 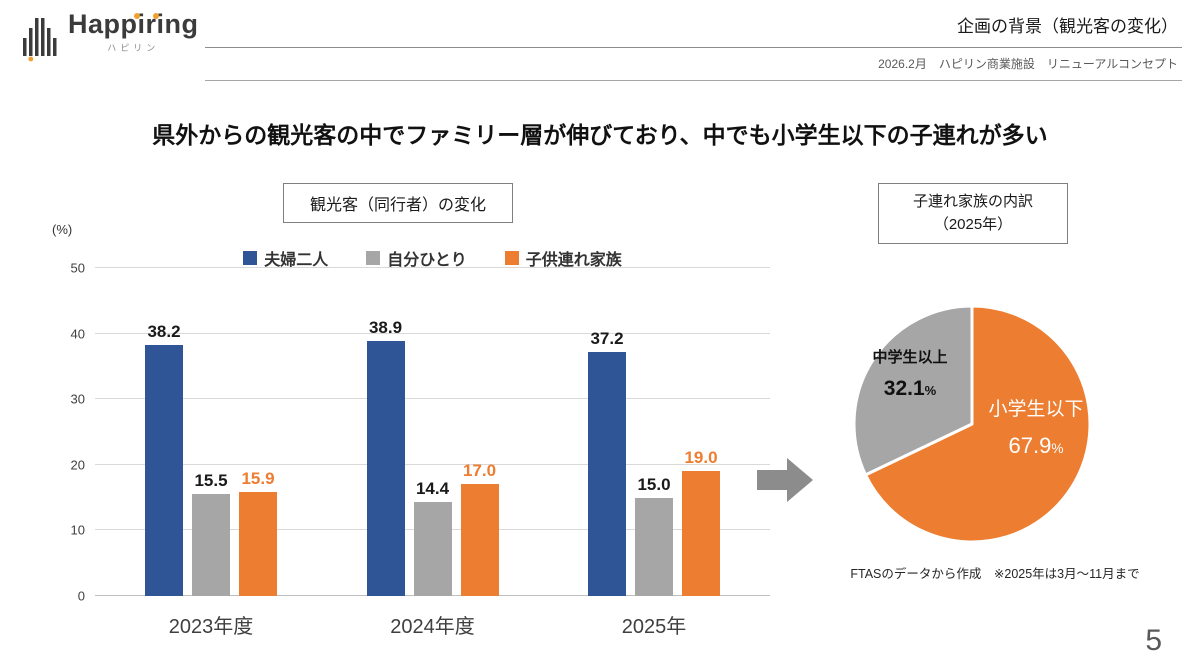 What do you see at coordinates (164, 332) in the screenshot?
I see `bar-value-label: 38.2` at bounding box center [164, 332].